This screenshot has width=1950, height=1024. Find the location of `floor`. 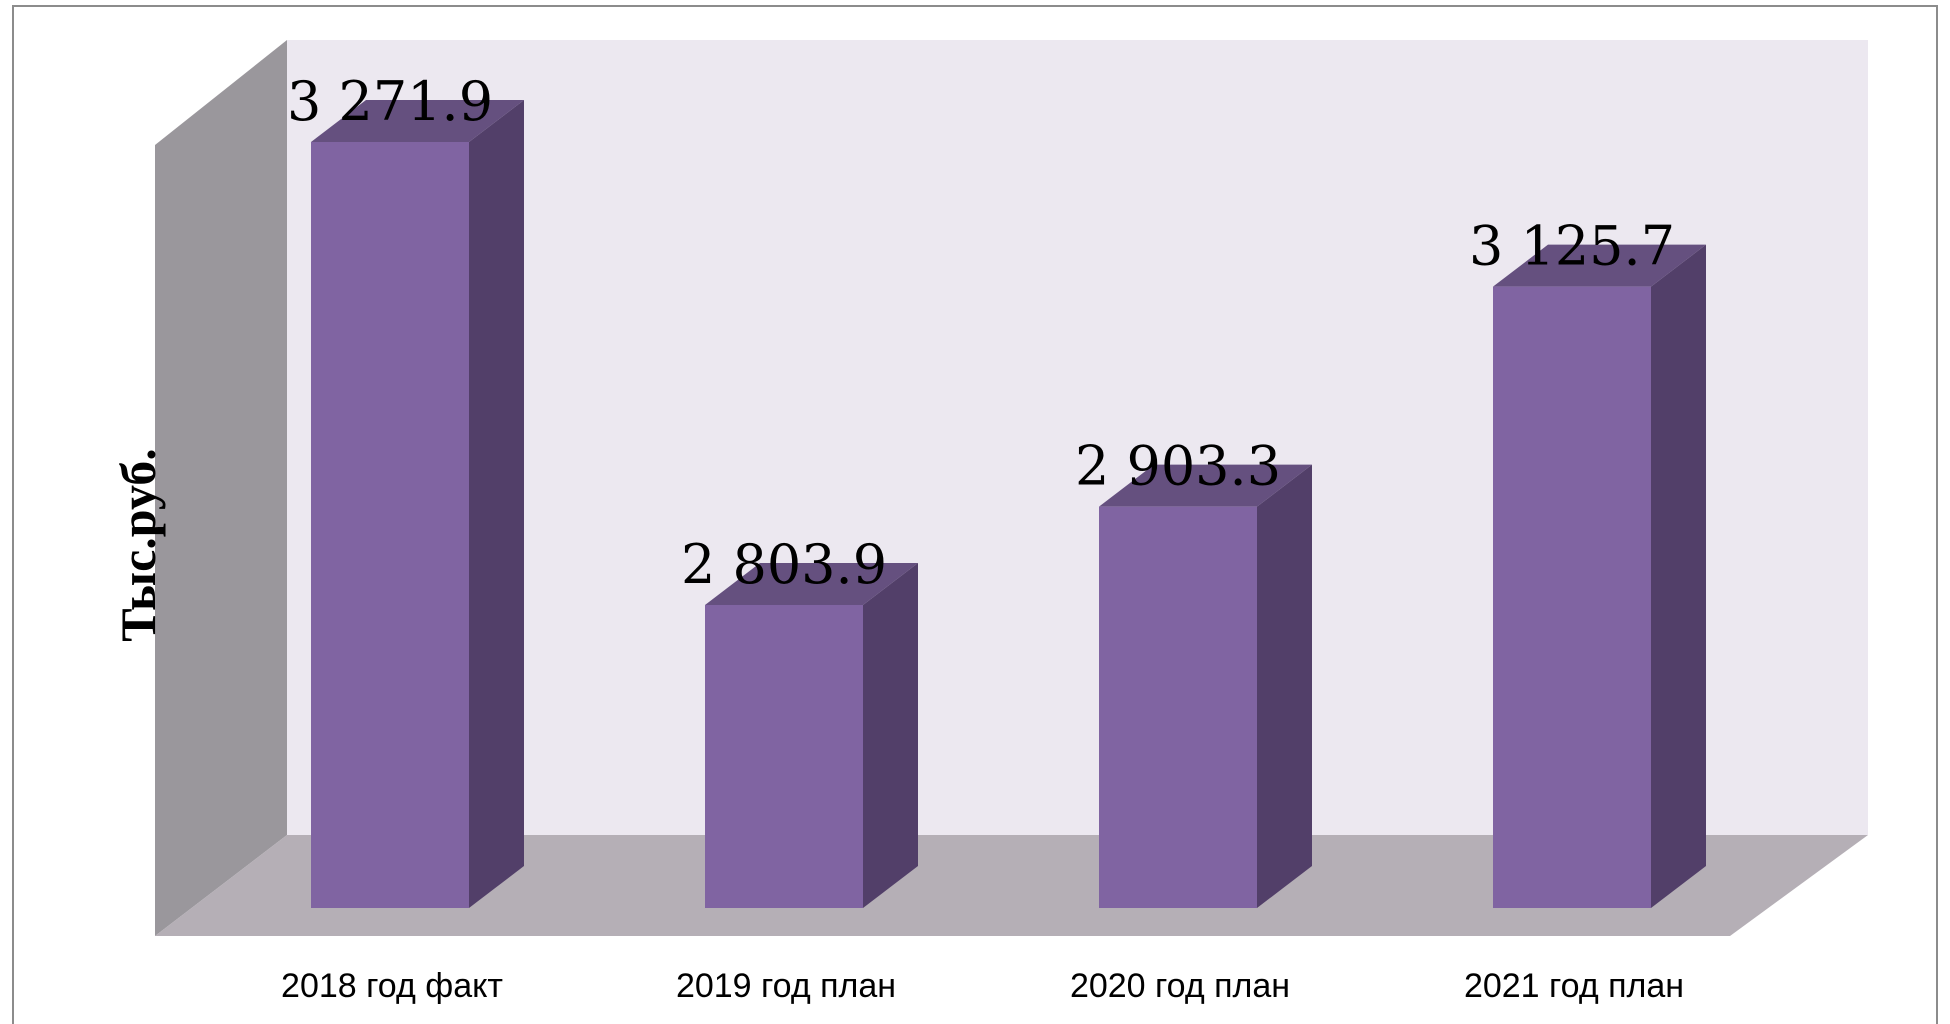

floor is located at coordinates (1011, 885).